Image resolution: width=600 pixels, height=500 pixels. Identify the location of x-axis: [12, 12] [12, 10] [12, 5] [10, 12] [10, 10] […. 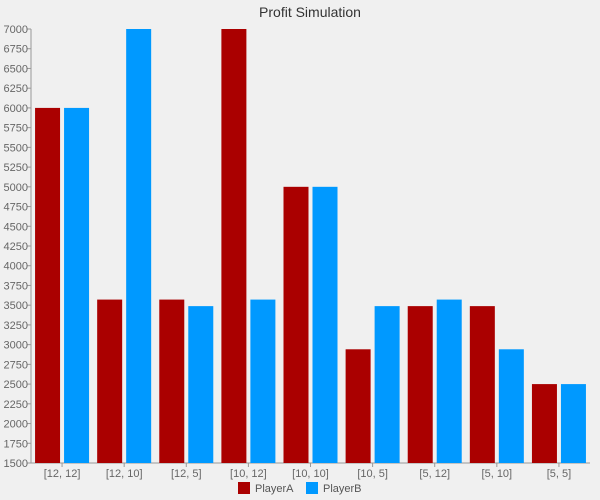
(310, 471).